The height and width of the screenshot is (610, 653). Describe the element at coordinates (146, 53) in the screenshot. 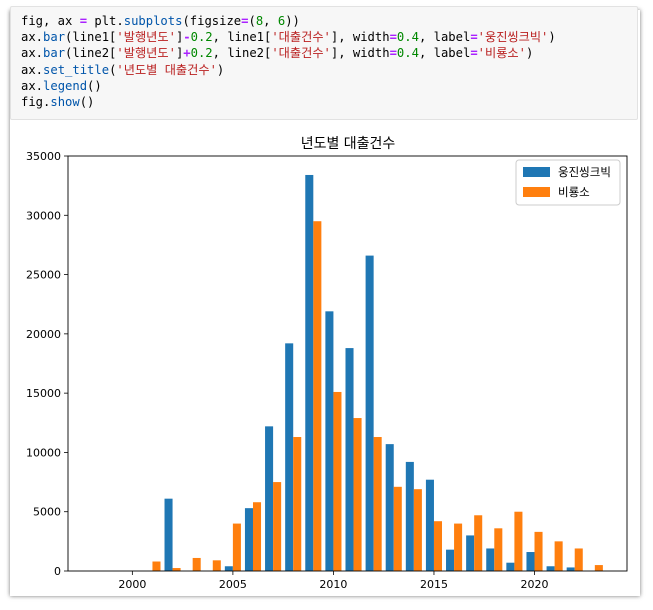

I see `code-token: '발행년도'` at that location.